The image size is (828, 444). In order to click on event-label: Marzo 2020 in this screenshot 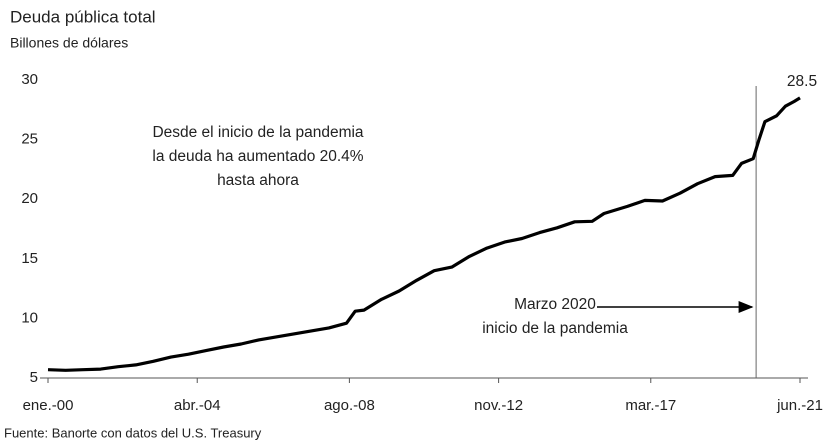, I will do `click(555, 304)`.